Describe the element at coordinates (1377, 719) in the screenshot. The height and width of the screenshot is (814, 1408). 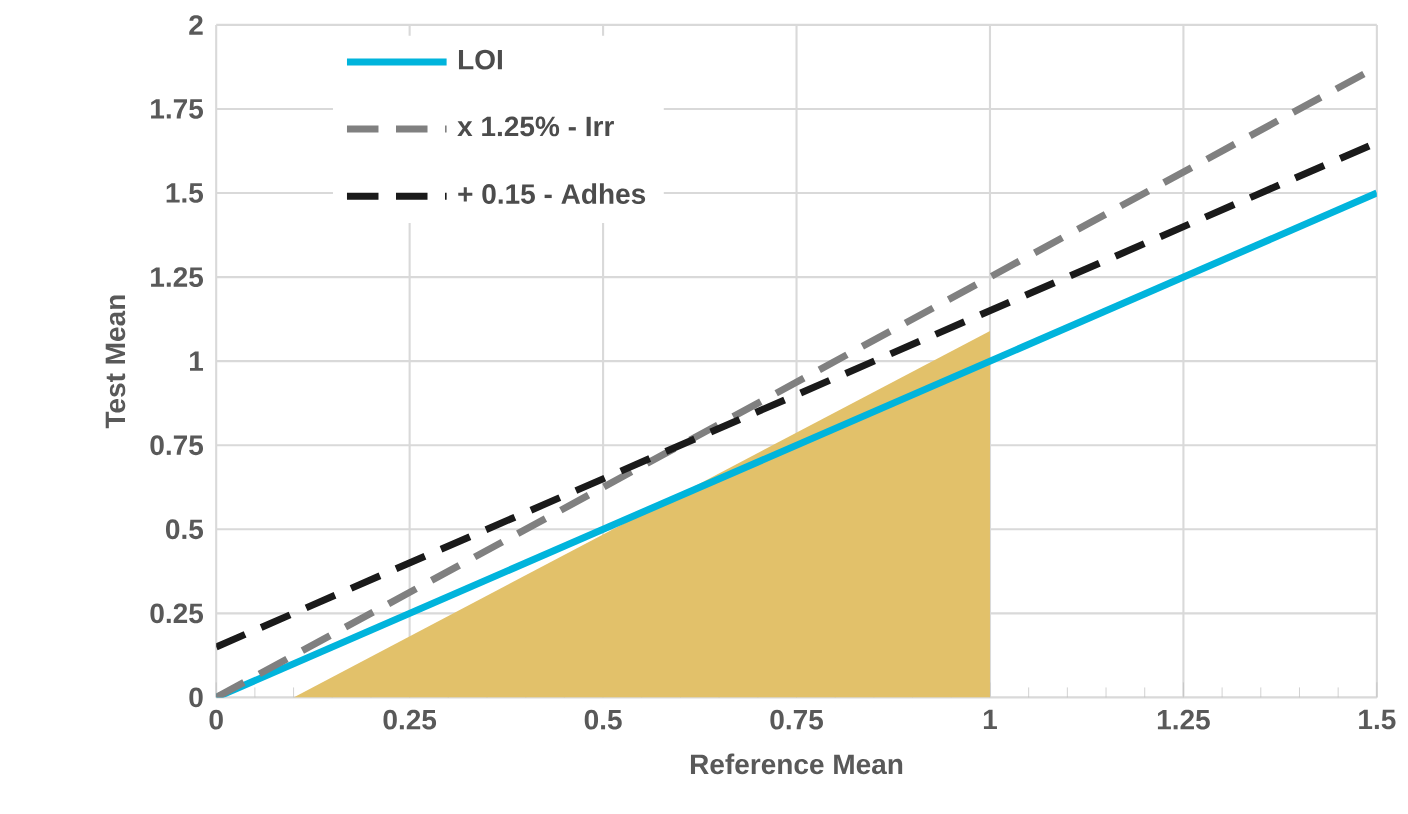
I see `x-tick-label: 1.5` at that location.